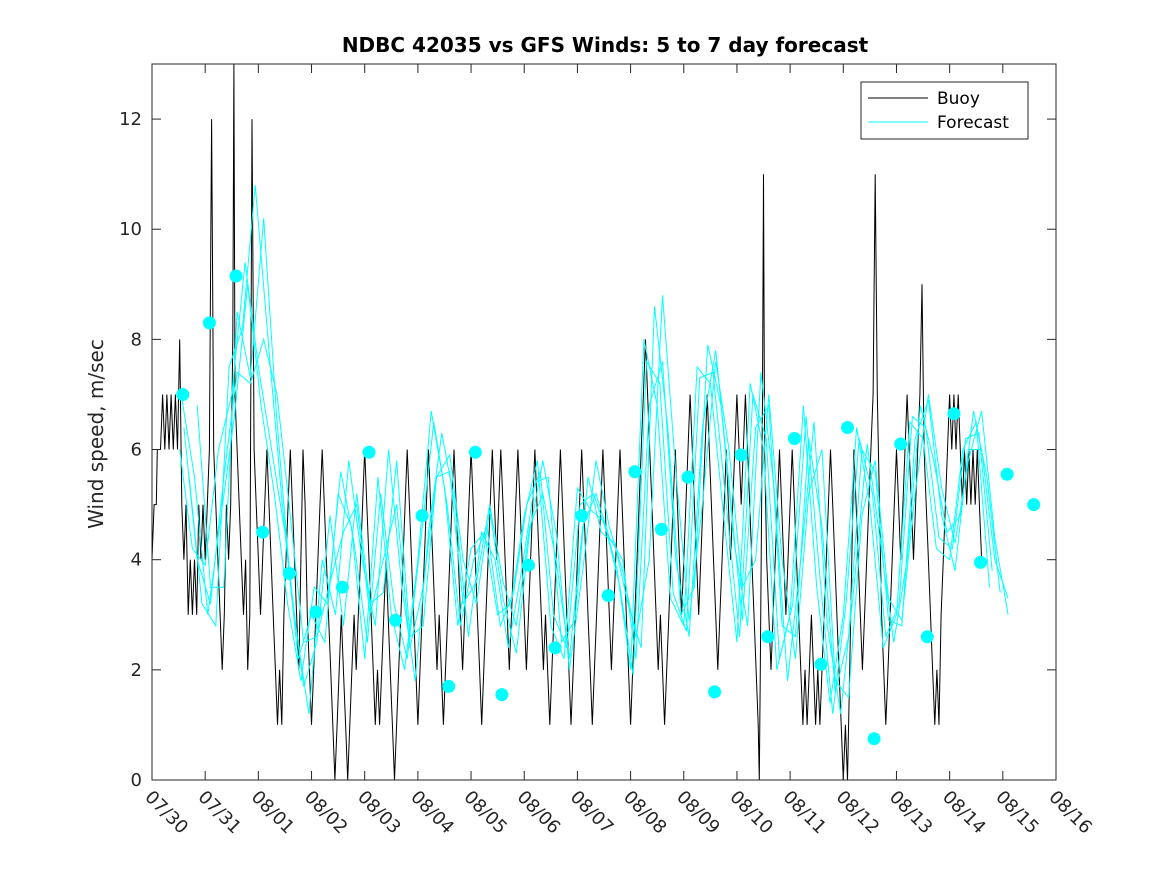 Image resolution: width=1167 pixels, height=875 pixels. I want to click on y-tick-label: 8, so click(136, 339).